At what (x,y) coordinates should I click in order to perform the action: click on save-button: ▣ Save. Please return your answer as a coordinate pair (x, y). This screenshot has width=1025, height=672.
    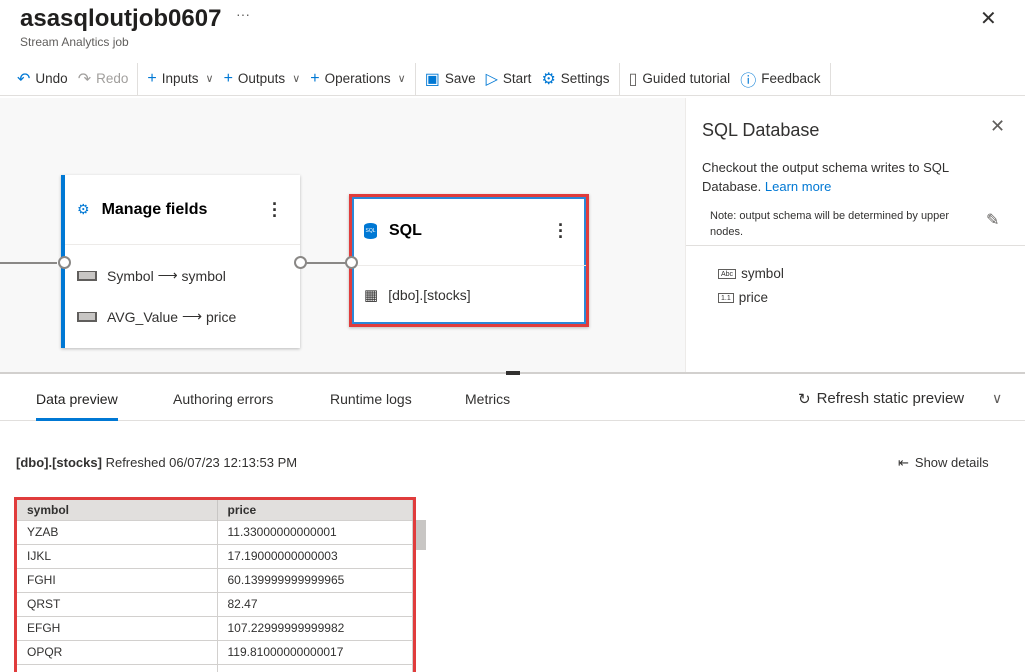
    Looking at the image, I should click on (450, 79).